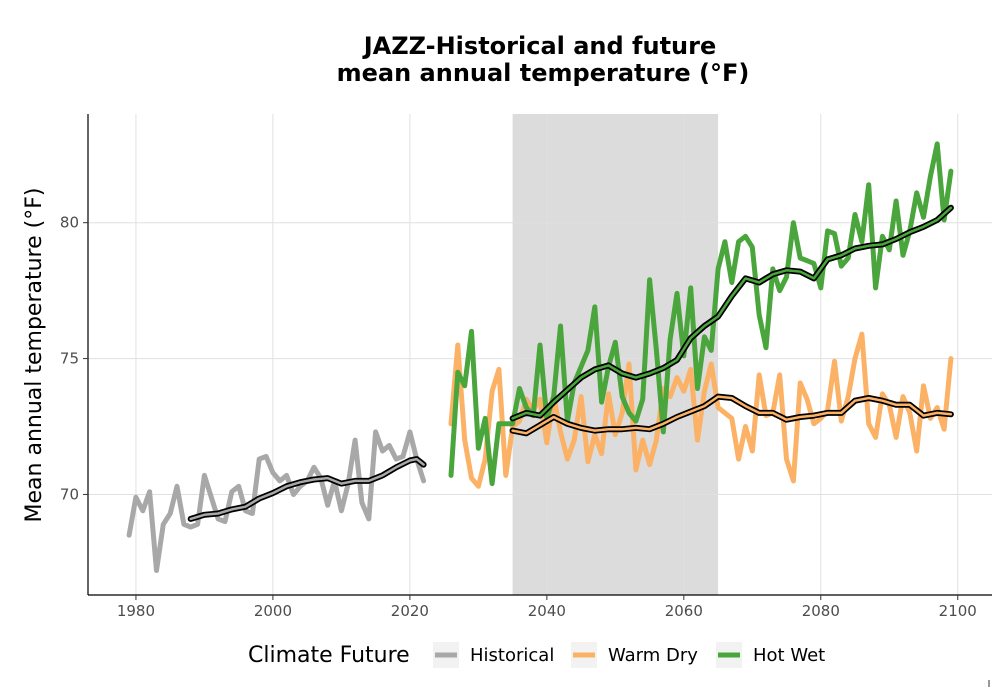 This screenshot has height=700, width=1000. What do you see at coordinates (789, 655) in the screenshot?
I see `legend-label: Hot Wet` at bounding box center [789, 655].